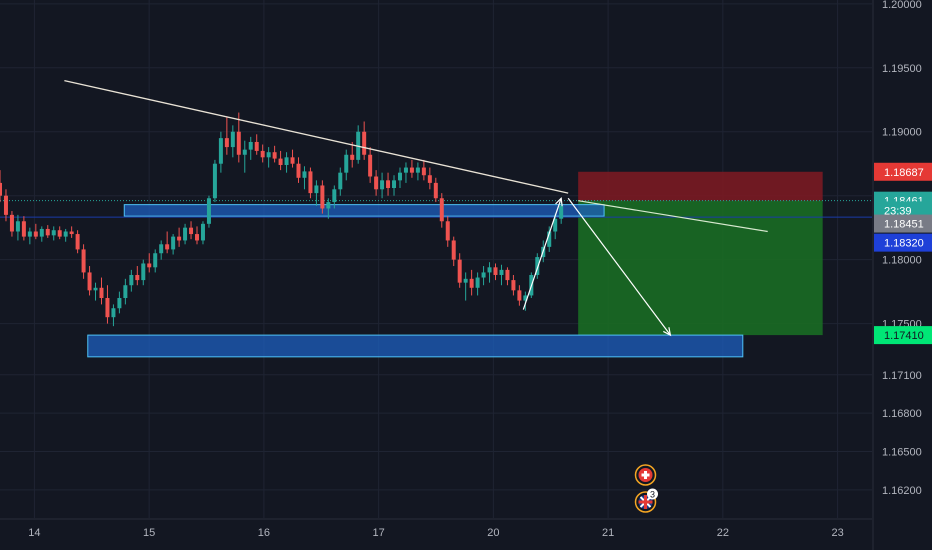  Describe the element at coordinates (646, 500) in the screenshot. I see `uk-flag-icon: 3` at that location.